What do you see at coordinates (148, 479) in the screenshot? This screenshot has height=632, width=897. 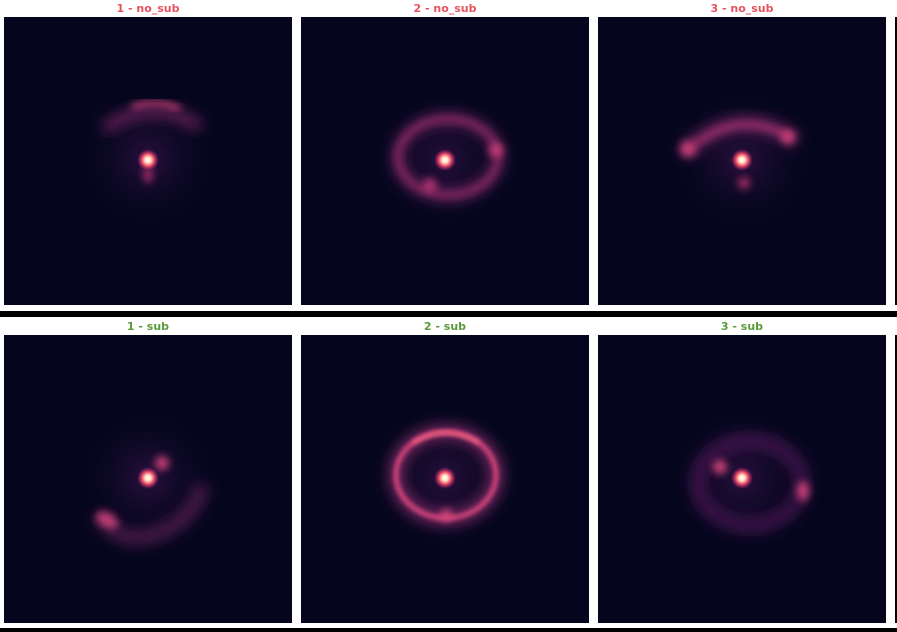 I see `lens-image-1-sub` at bounding box center [148, 479].